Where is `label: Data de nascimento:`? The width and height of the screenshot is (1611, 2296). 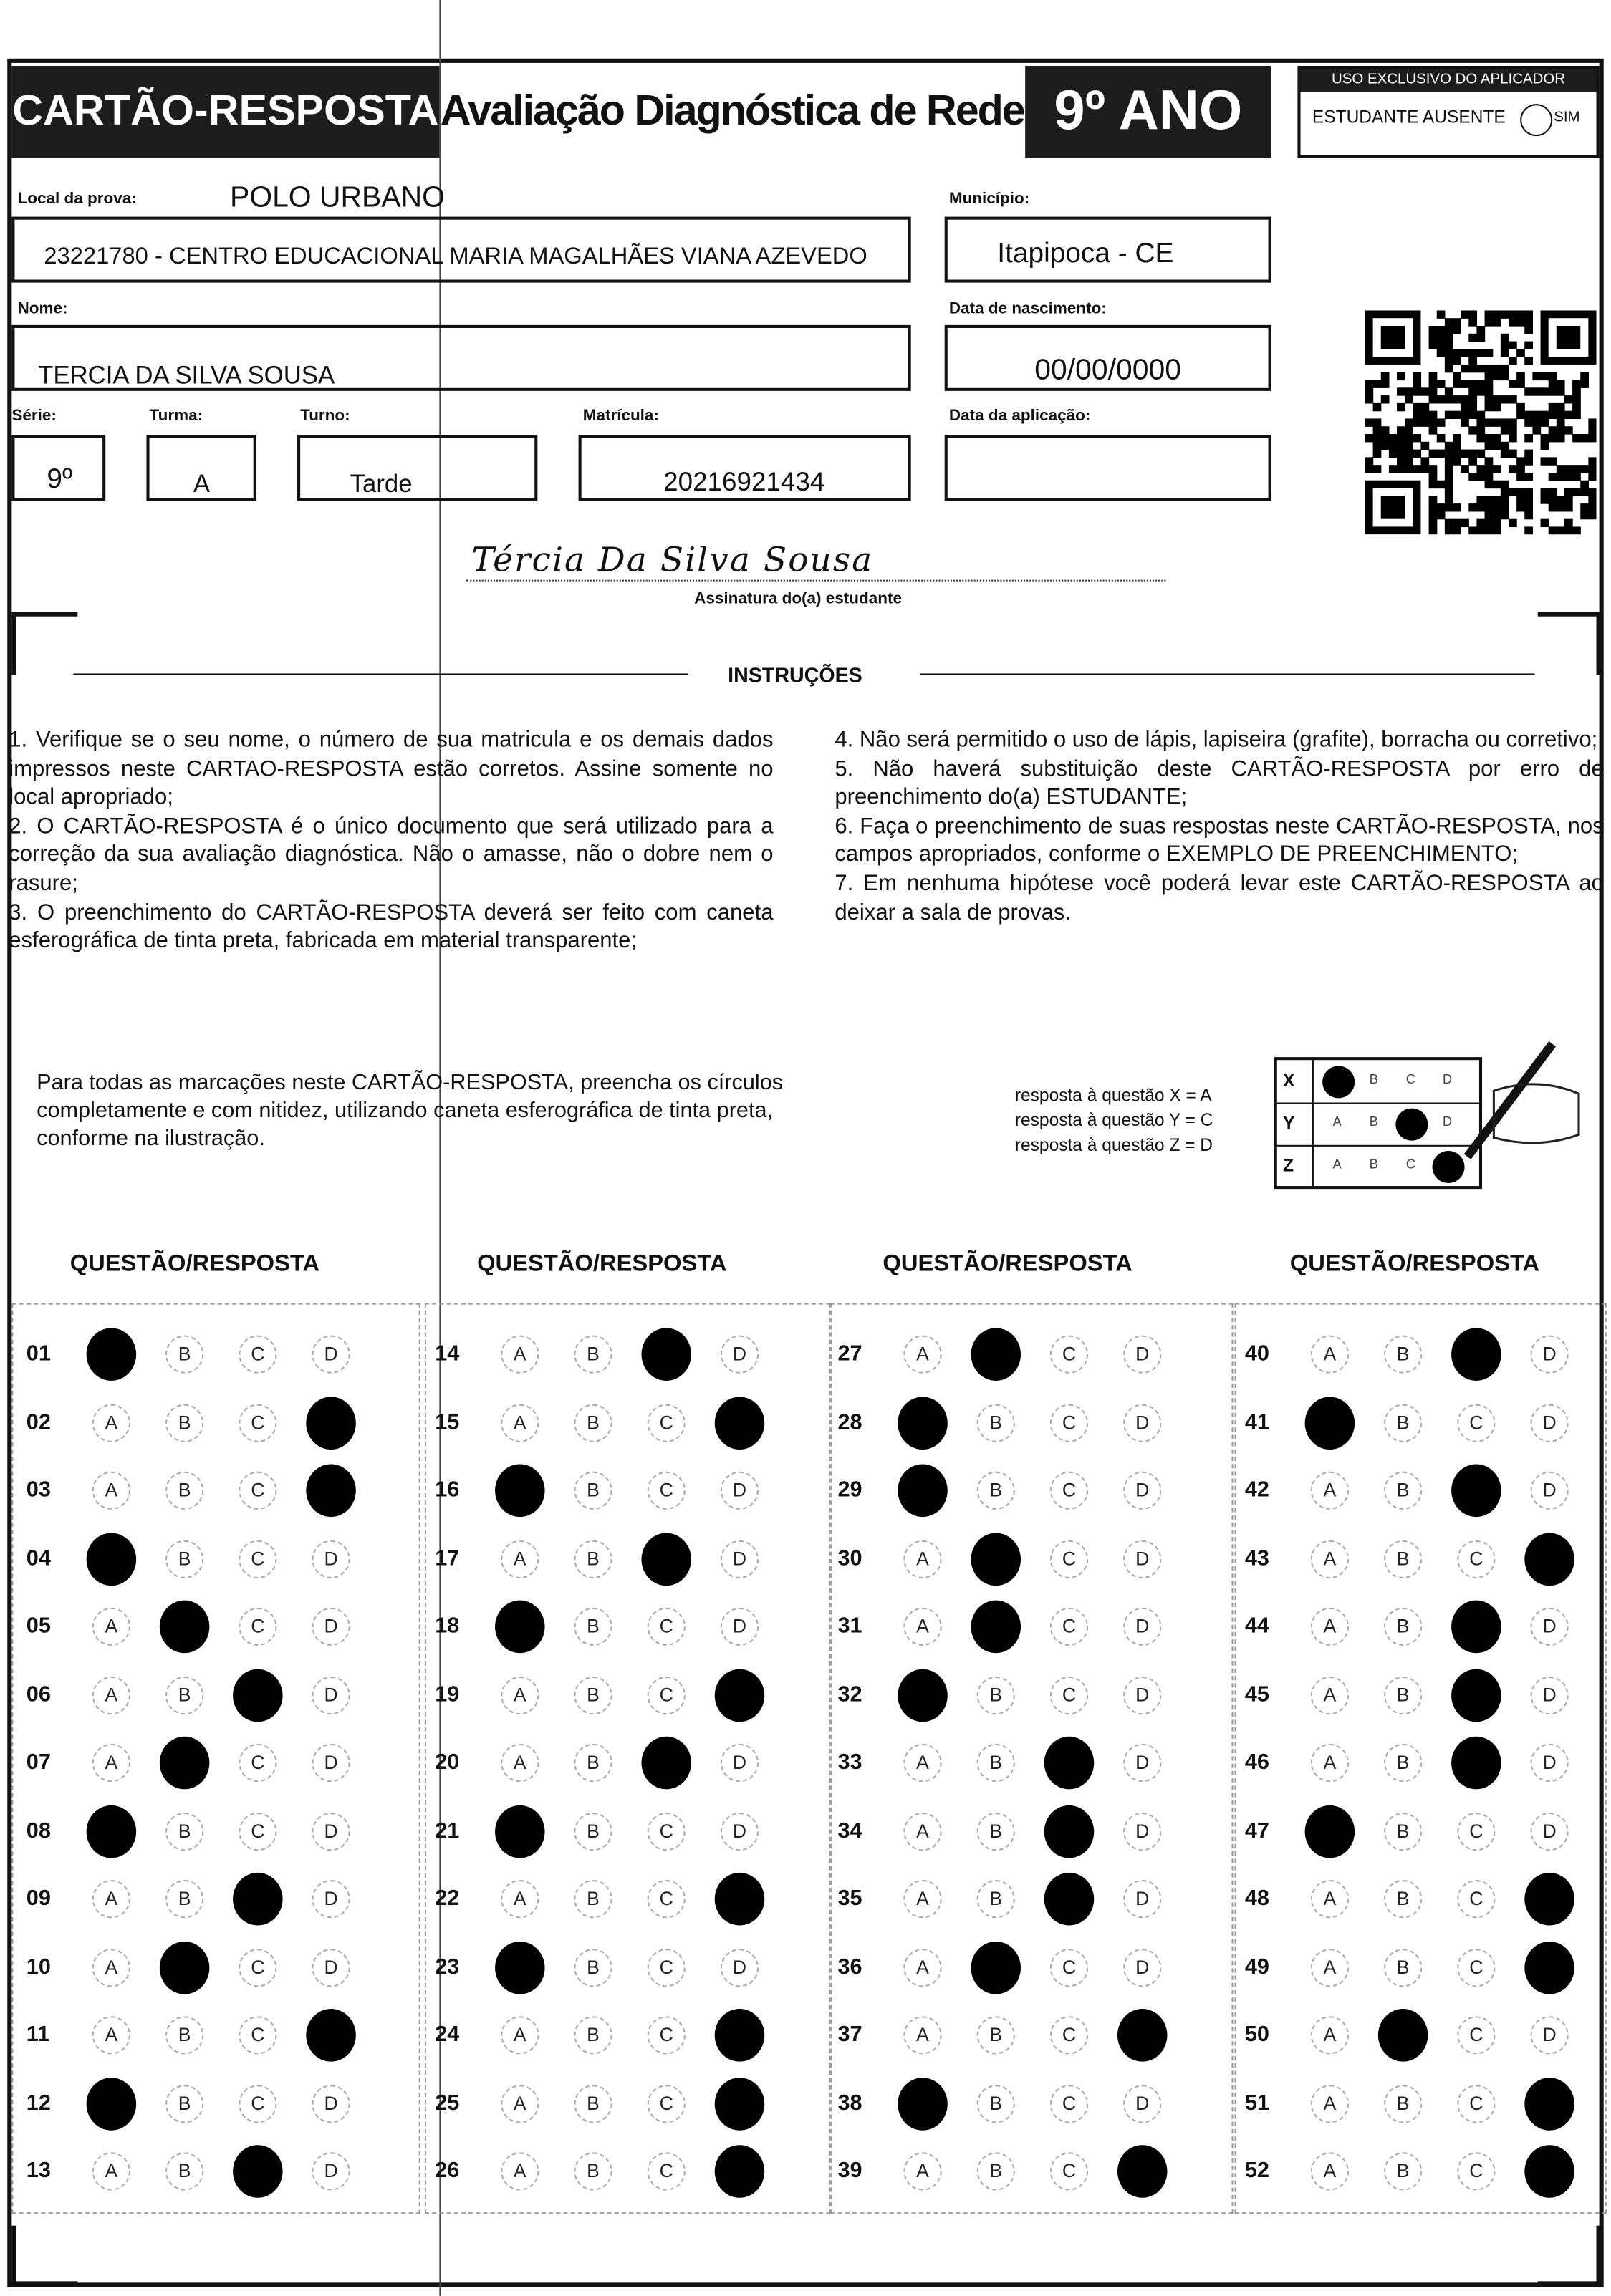
label: Data de nascimento: is located at coordinates (1027, 309).